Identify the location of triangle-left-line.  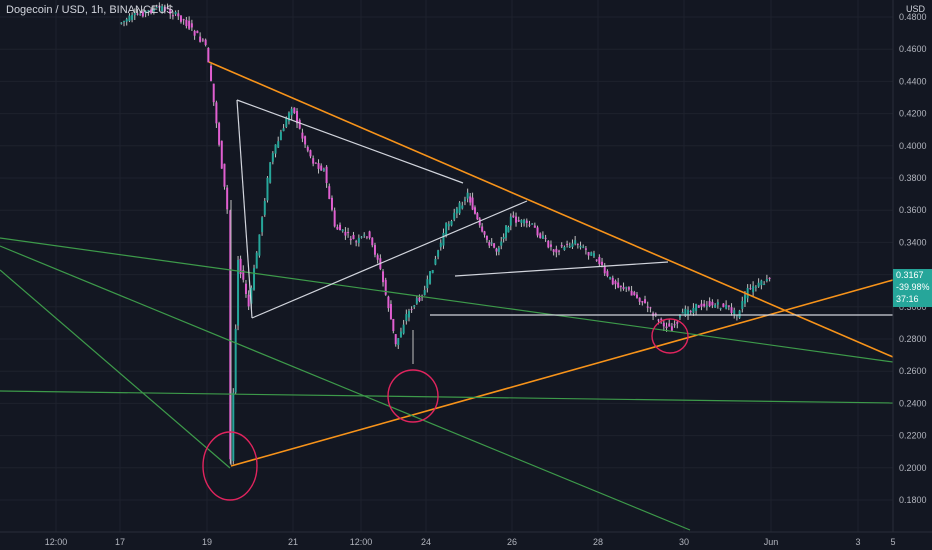
(244, 209).